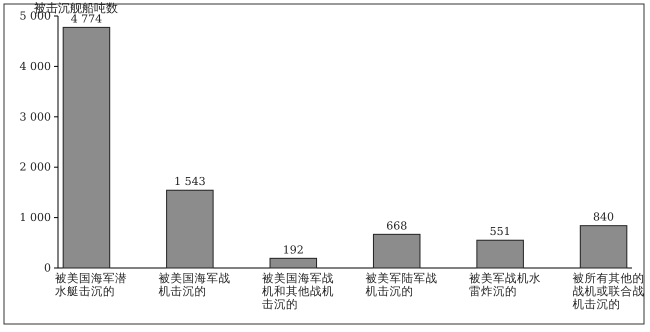 The width and height of the screenshot is (650, 332). What do you see at coordinates (35, 117) in the screenshot?
I see `y-tick-label: 3 000` at bounding box center [35, 117].